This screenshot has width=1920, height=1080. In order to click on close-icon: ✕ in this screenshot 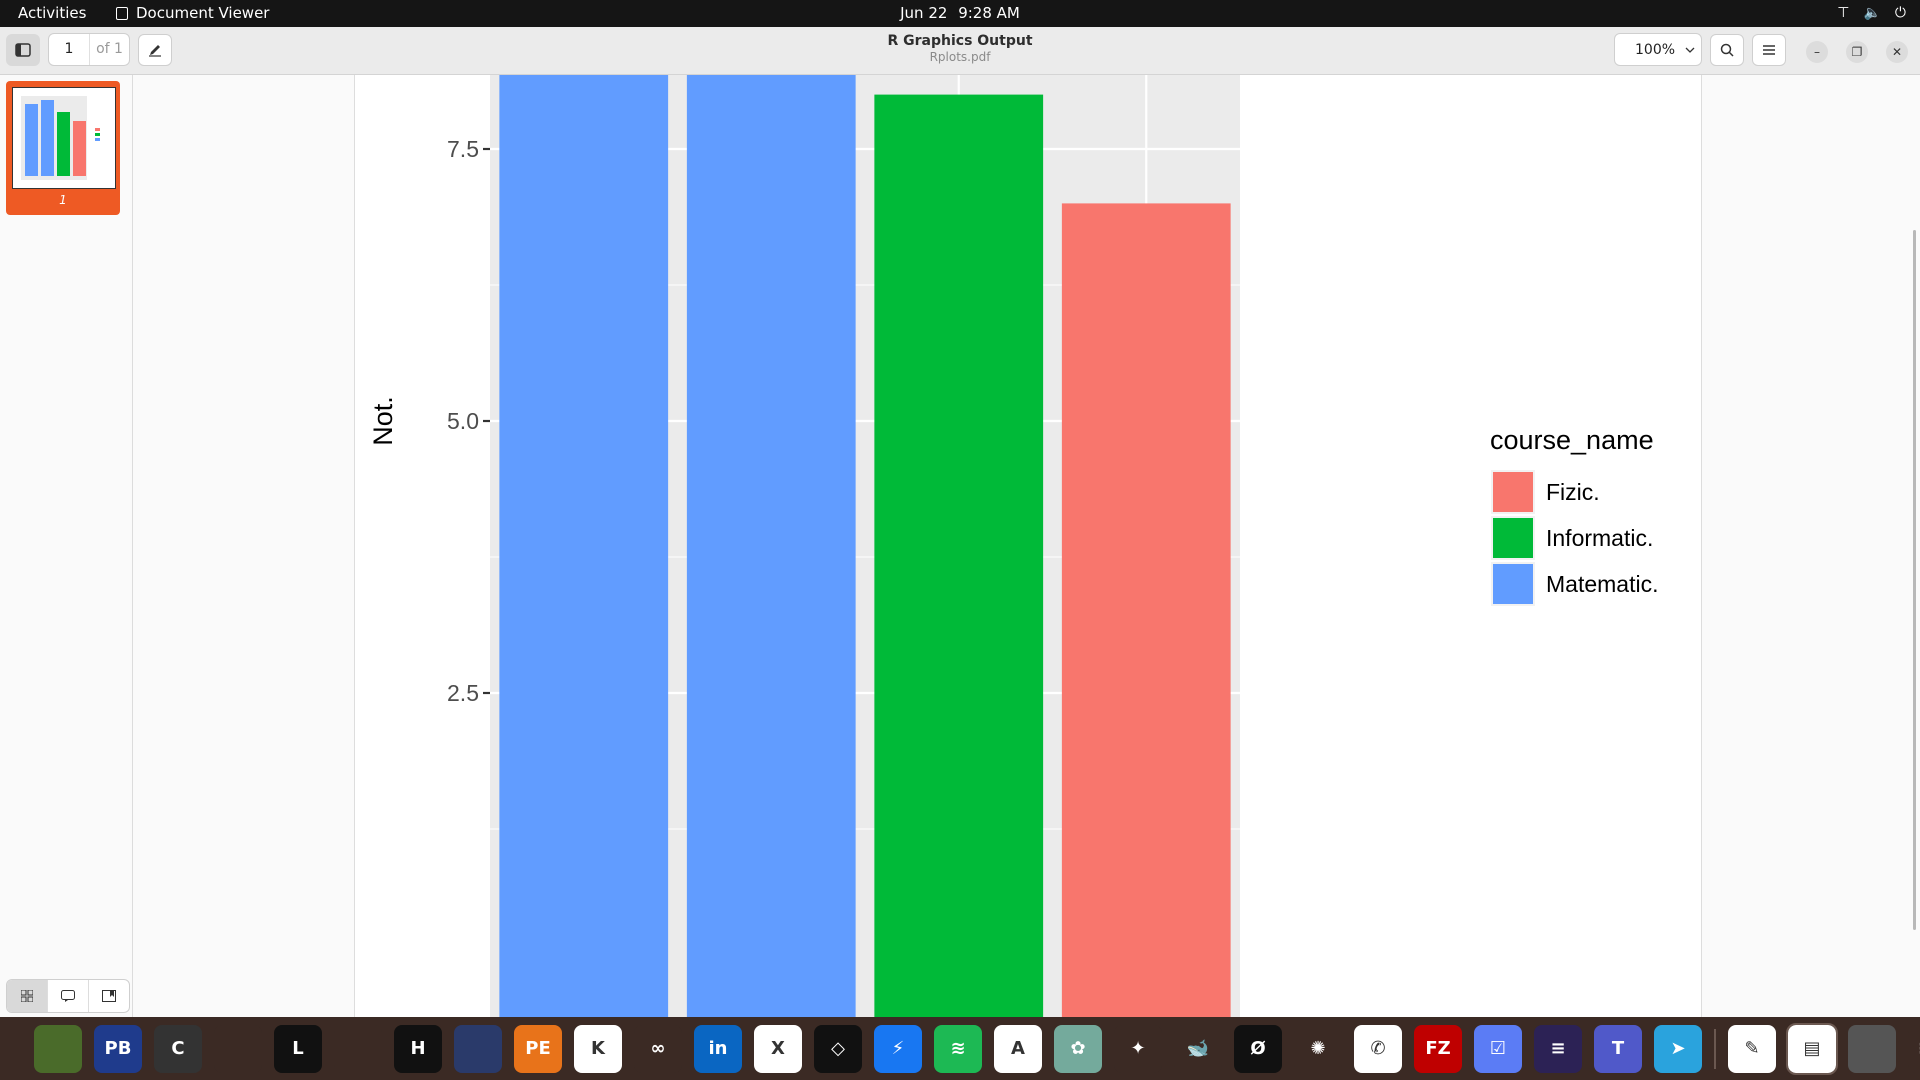, I will do `click(1897, 52)`.